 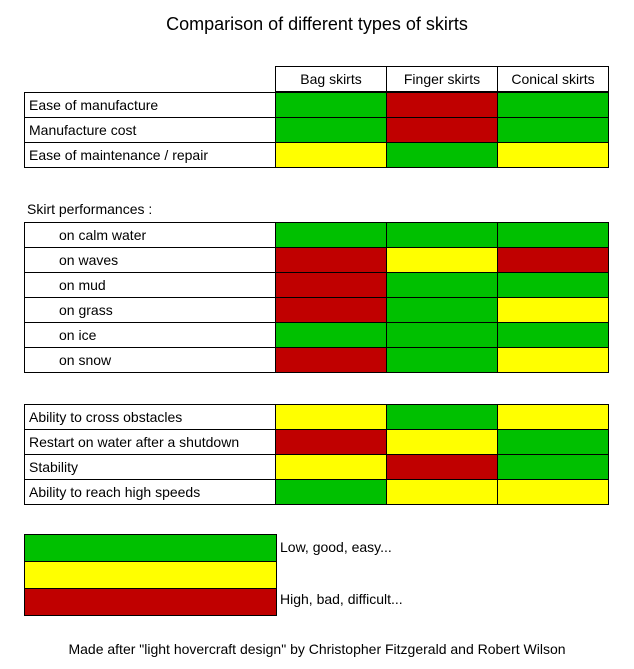 What do you see at coordinates (150, 360) in the screenshot?
I see `row-label: on snow` at bounding box center [150, 360].